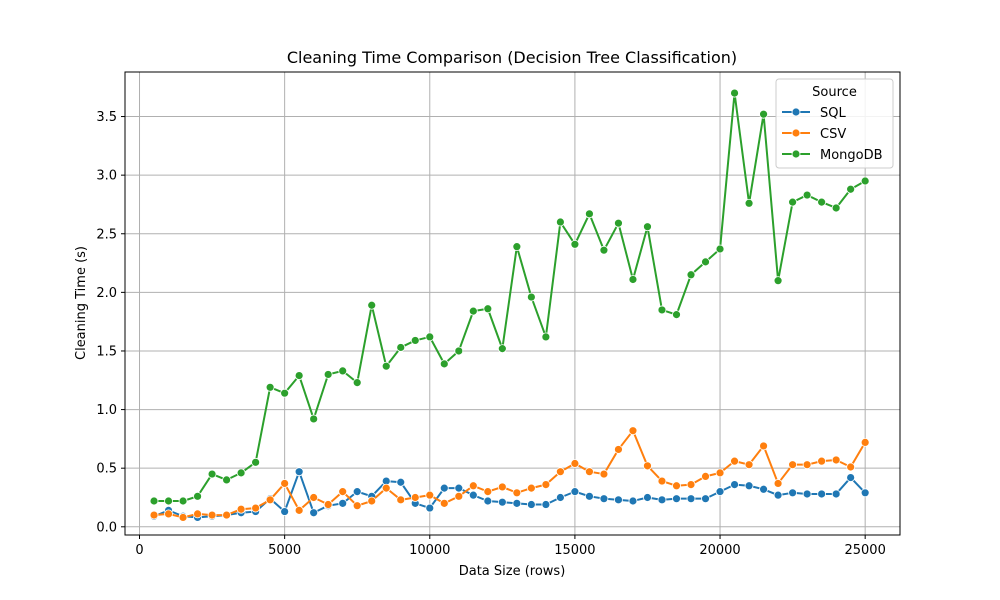 The image size is (1000, 600). Describe the element at coordinates (284, 550) in the screenshot. I see `x-tick-label: 5000` at that location.